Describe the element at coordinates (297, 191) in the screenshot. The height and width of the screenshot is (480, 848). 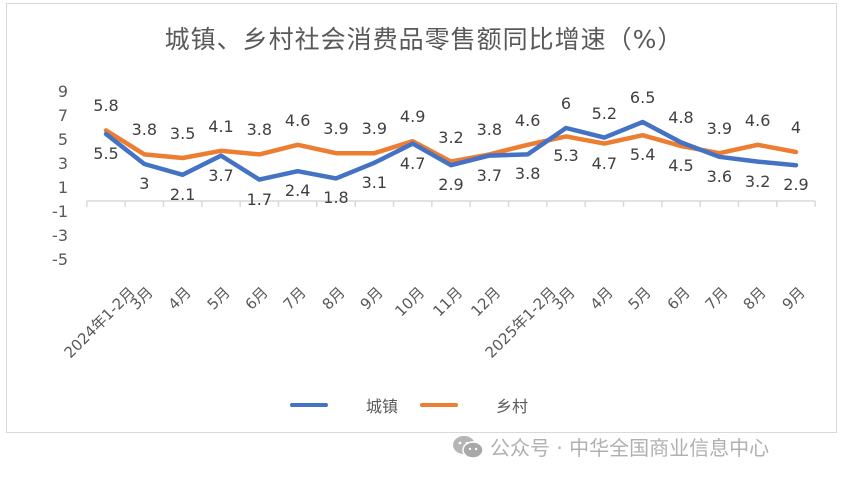
I see `urban-data-label: 2.4` at that location.